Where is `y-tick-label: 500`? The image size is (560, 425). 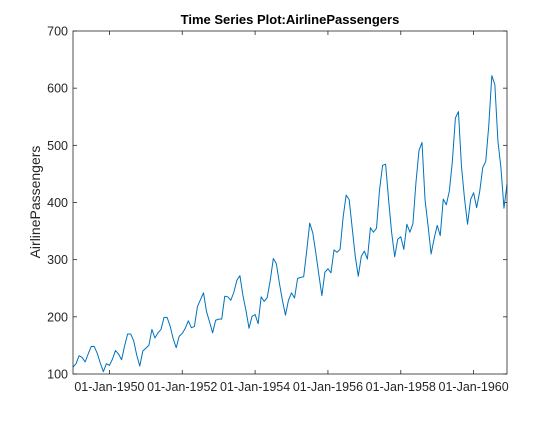 y-tick-label: 500 is located at coordinates (57, 146).